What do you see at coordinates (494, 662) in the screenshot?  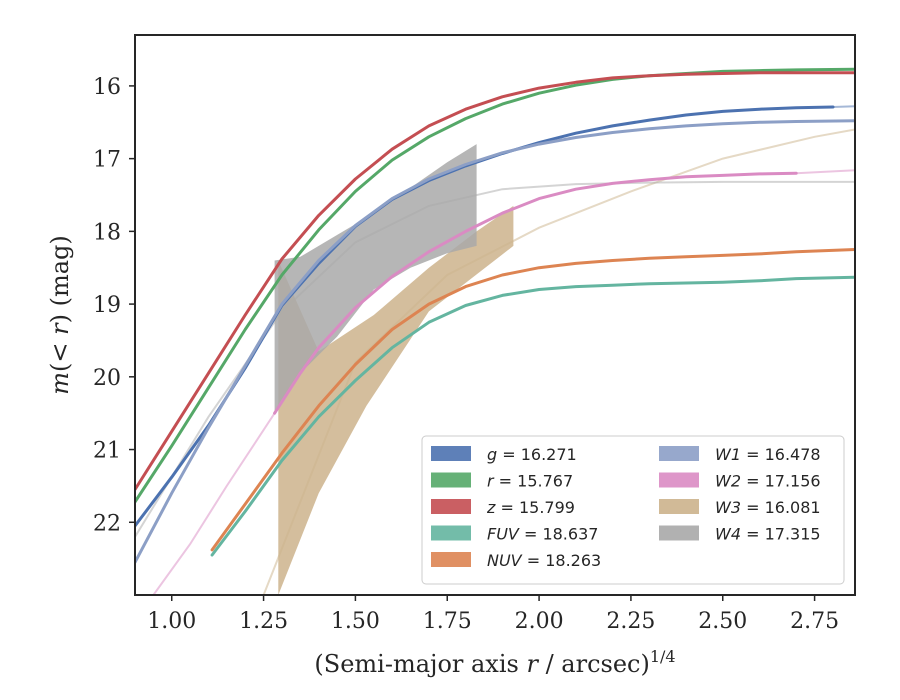 I see `x-axis-label: (Semi-major axis r / arcsec)1/4` at bounding box center [494, 662].